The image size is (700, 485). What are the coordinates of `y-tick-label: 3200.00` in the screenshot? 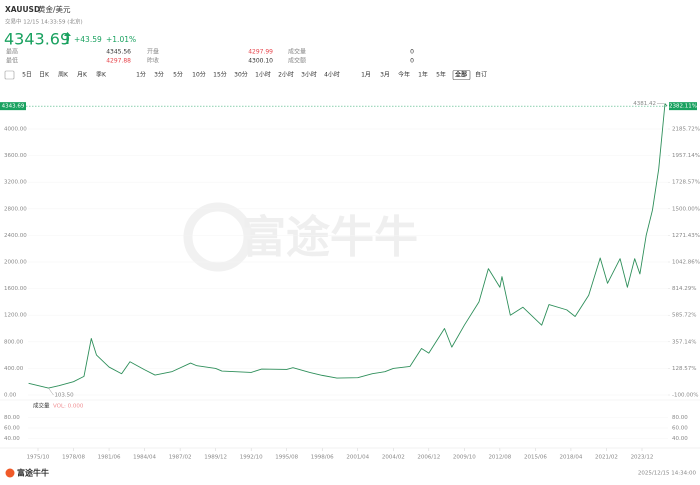 It's located at (15, 183).